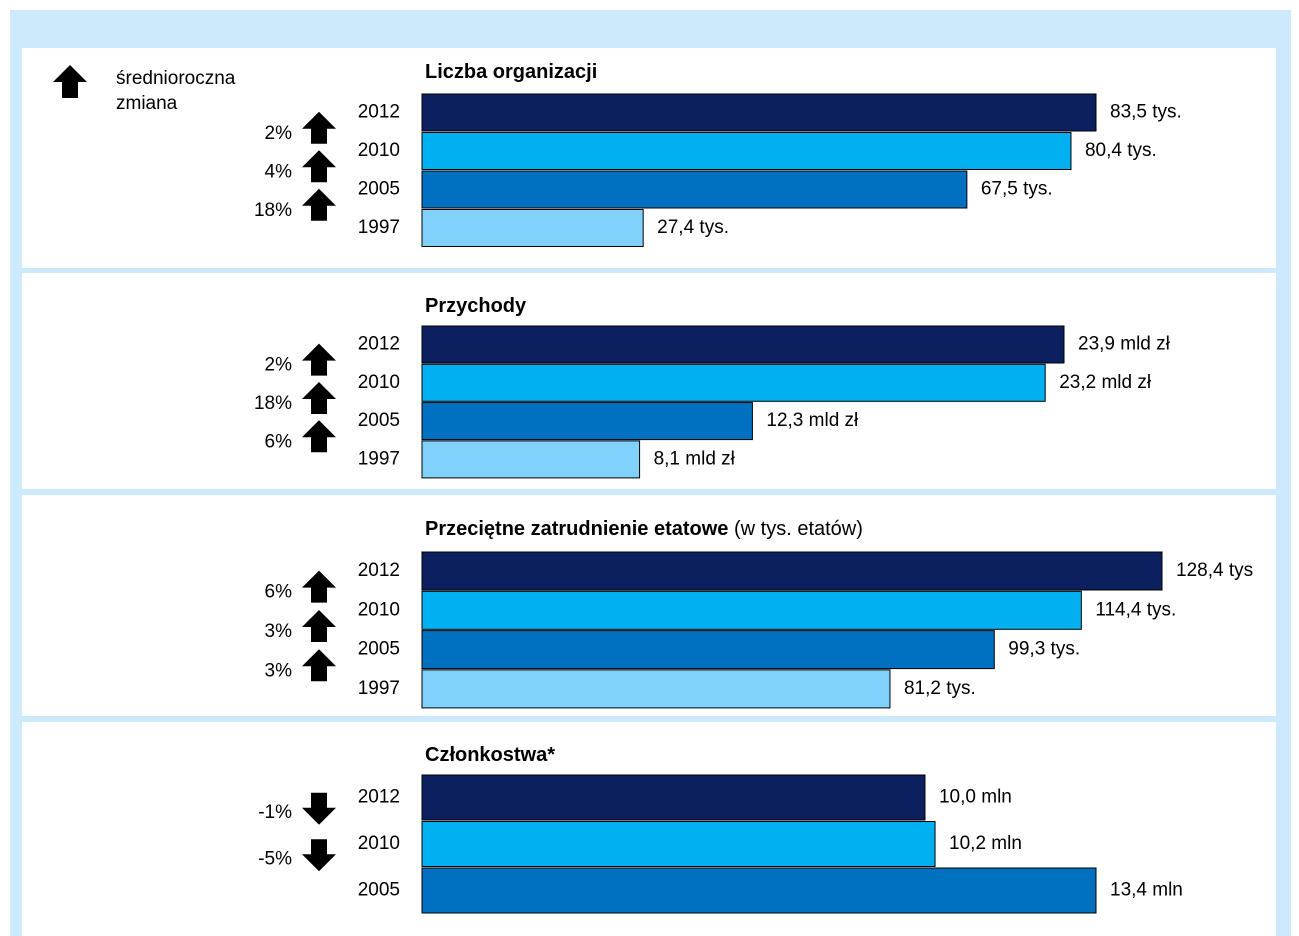 This screenshot has width=1299, height=936. What do you see at coordinates (1105, 382) in the screenshot?
I see `value-label: 23,2 mld zł` at bounding box center [1105, 382].